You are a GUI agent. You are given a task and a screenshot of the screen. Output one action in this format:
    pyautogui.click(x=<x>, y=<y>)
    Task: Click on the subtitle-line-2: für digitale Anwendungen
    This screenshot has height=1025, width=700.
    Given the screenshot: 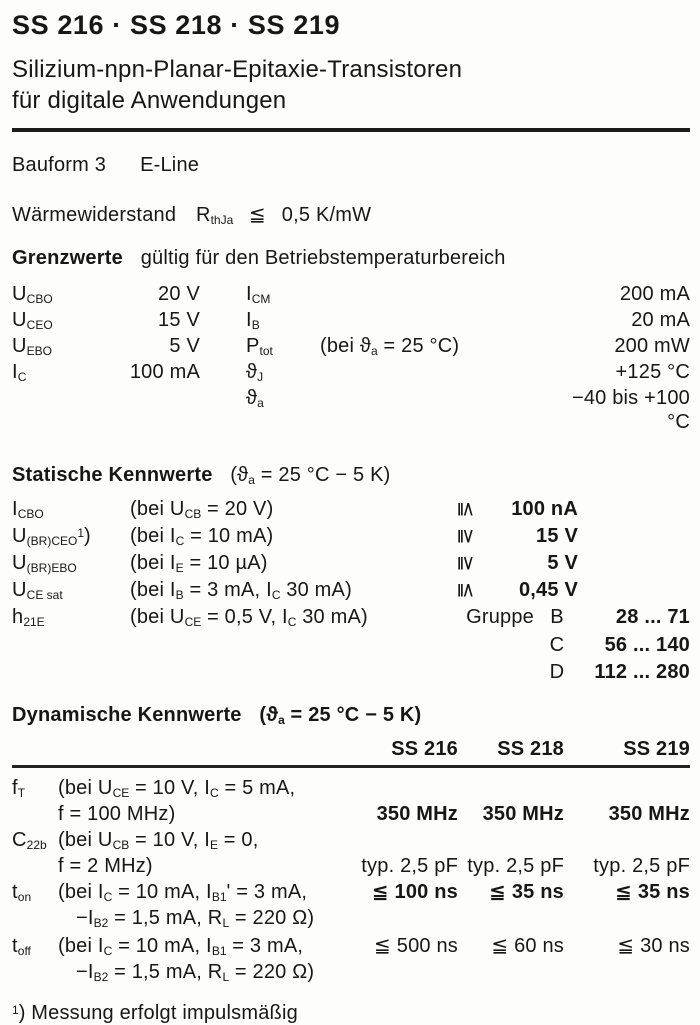 What is the action you would take?
    pyautogui.click(x=149, y=100)
    